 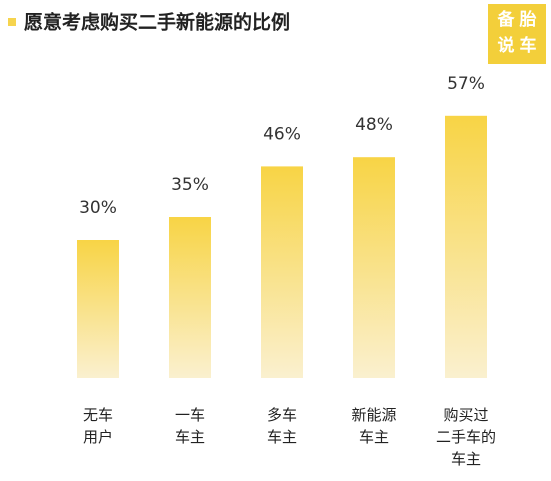 I want to click on value-label: 48%, so click(x=374, y=125).